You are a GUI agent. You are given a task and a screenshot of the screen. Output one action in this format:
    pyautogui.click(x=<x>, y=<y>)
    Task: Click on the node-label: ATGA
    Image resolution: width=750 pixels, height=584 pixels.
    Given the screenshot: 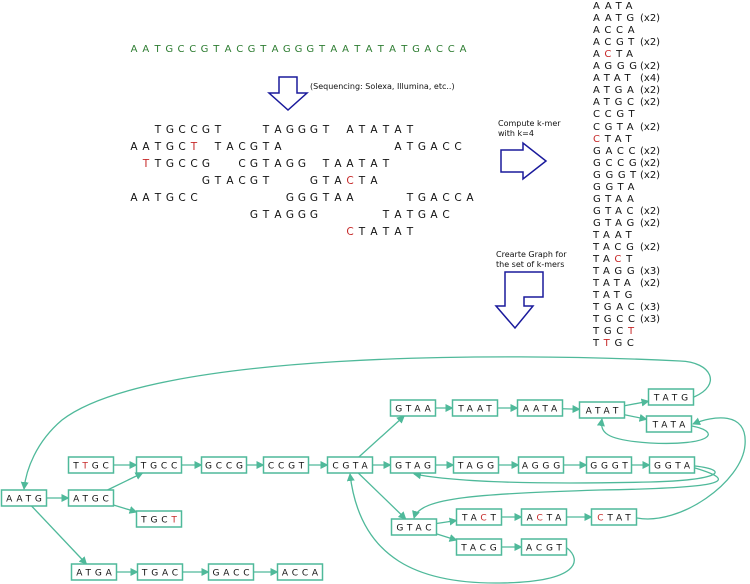 What is the action you would take?
    pyautogui.click(x=95, y=574)
    